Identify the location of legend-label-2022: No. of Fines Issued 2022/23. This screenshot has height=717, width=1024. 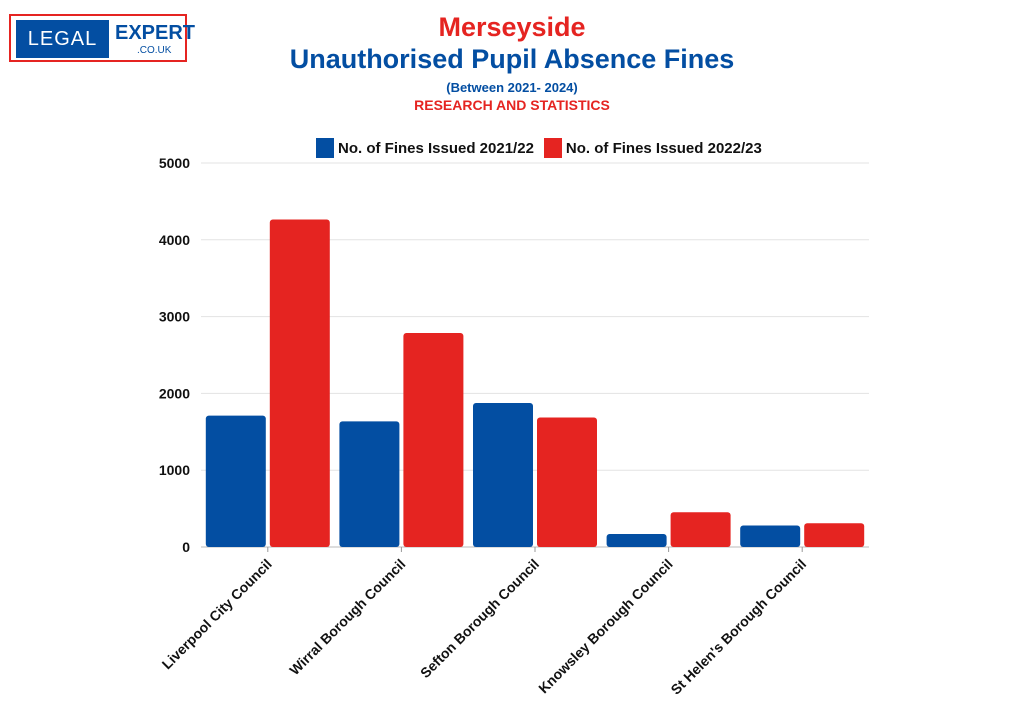
(663, 148).